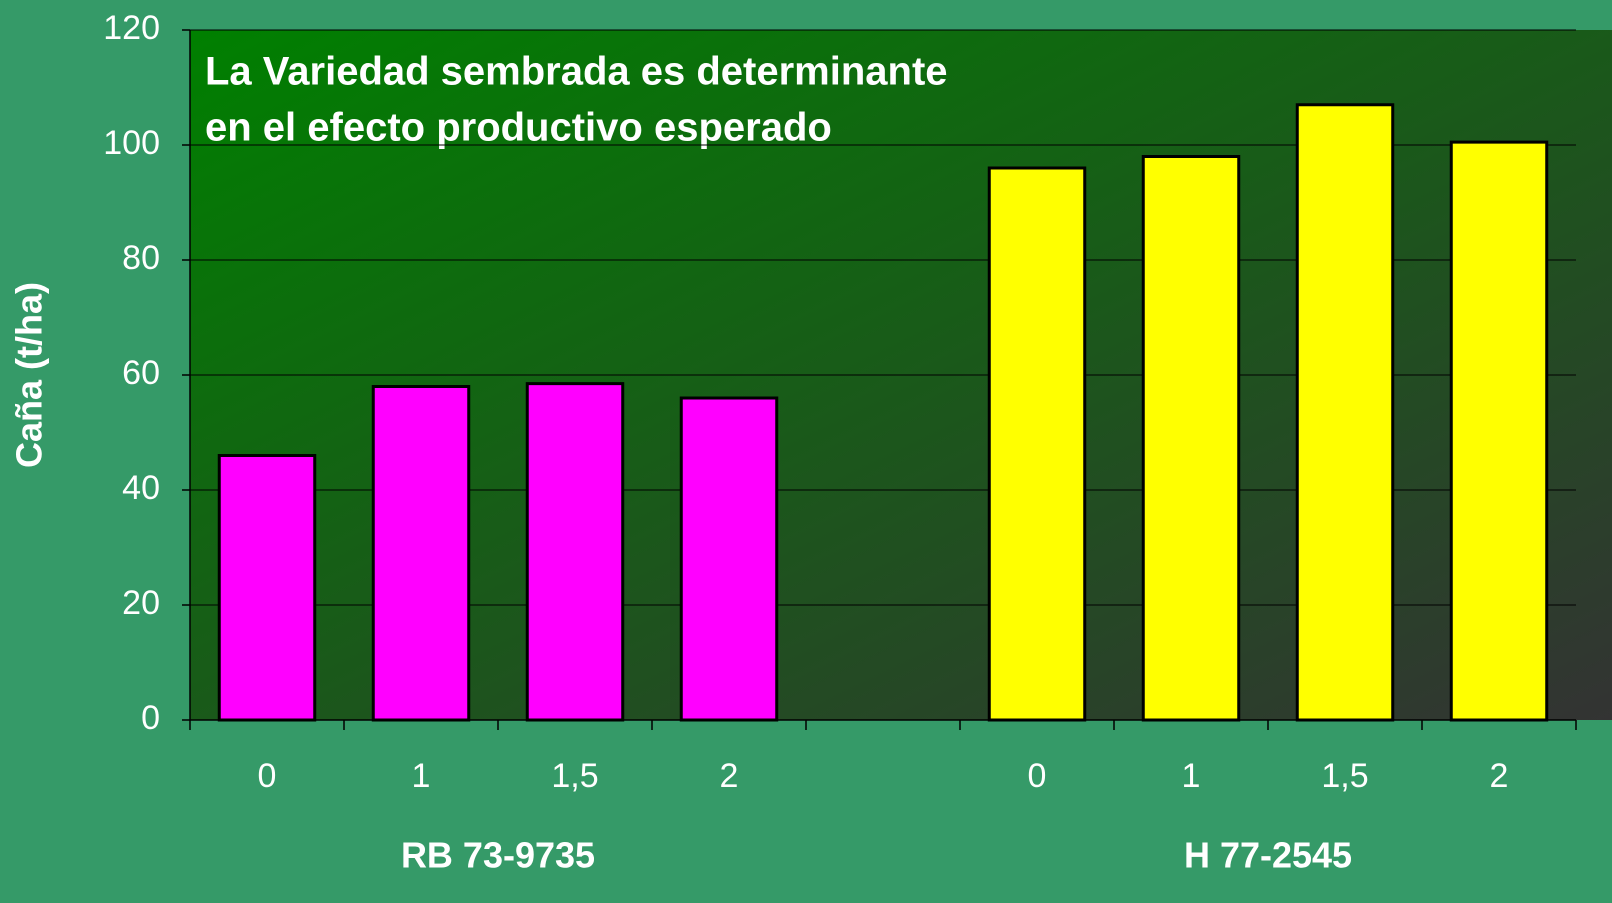 The height and width of the screenshot is (903, 1612). What do you see at coordinates (141, 373) in the screenshot?
I see `y-tick-label: 60` at bounding box center [141, 373].